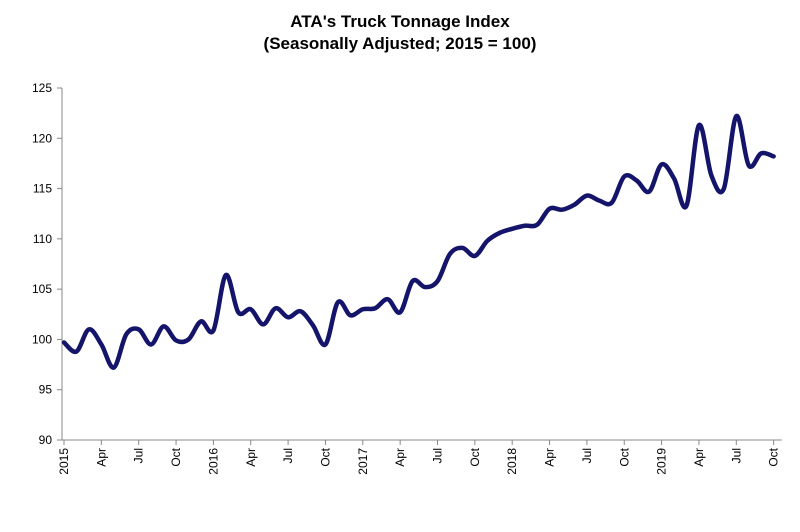  Describe the element at coordinates (42, 239) in the screenshot. I see `y-tick-label: 110` at that location.